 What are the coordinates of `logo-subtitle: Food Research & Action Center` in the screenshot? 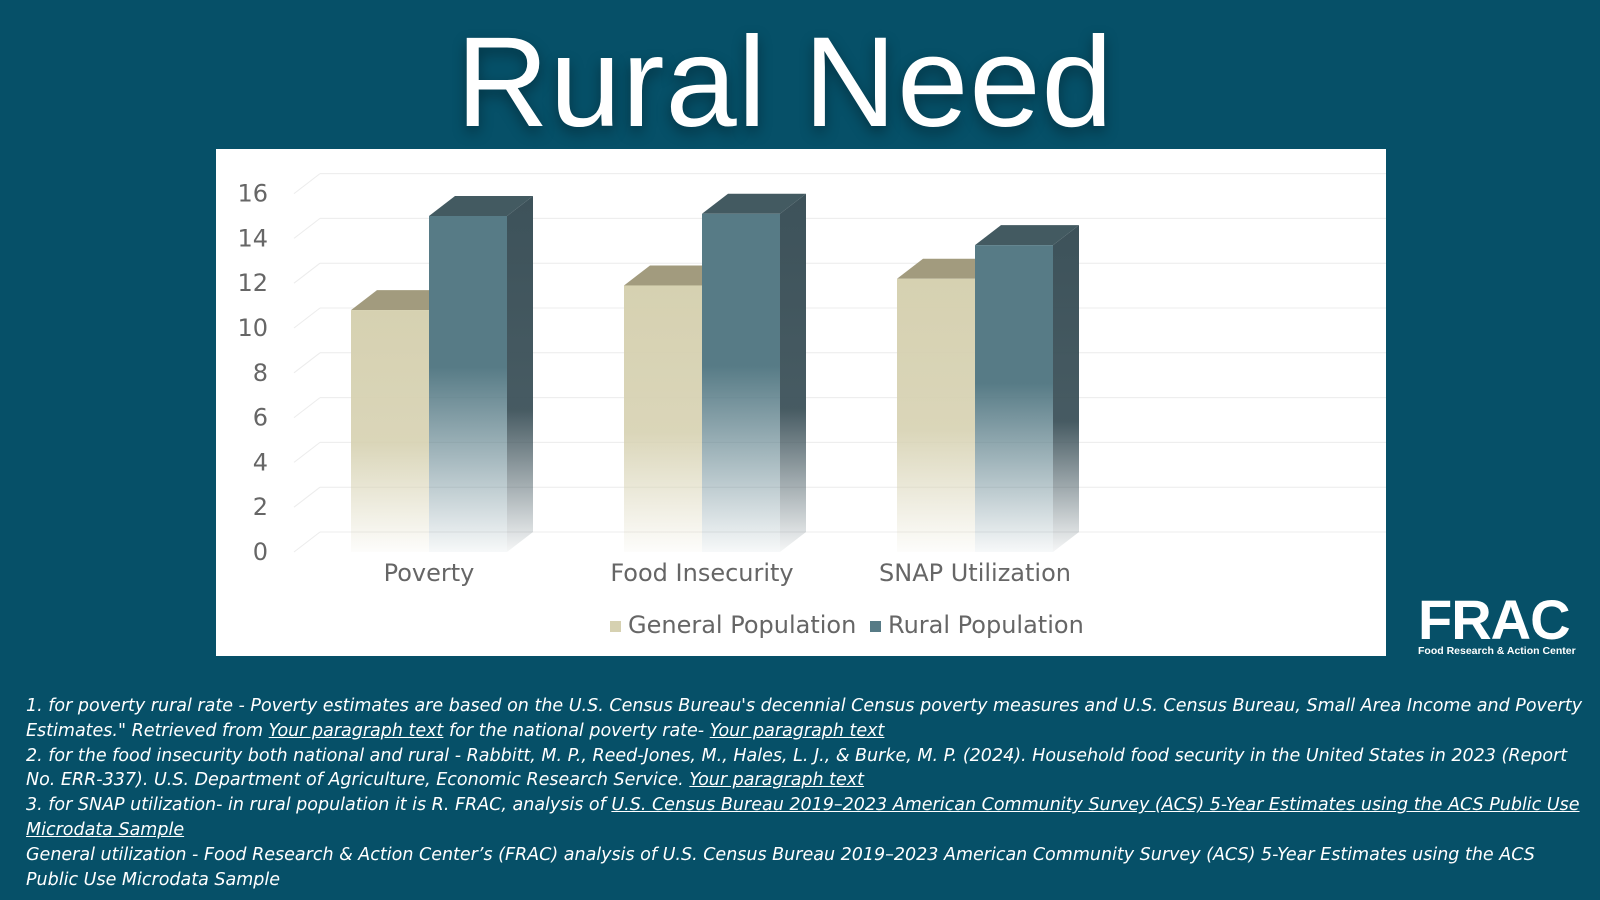 It's located at (1497, 651).